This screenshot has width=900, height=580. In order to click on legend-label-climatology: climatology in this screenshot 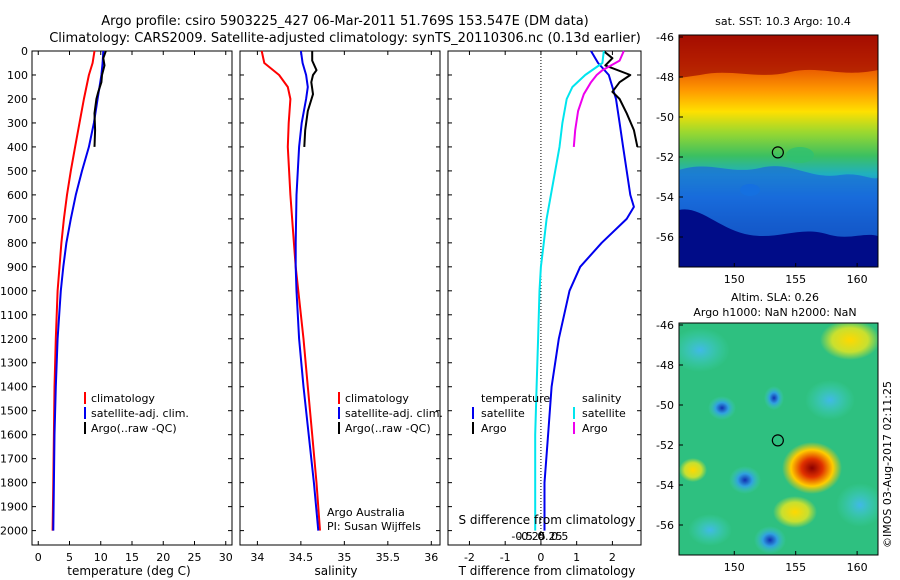, I will do `click(123, 398)`.